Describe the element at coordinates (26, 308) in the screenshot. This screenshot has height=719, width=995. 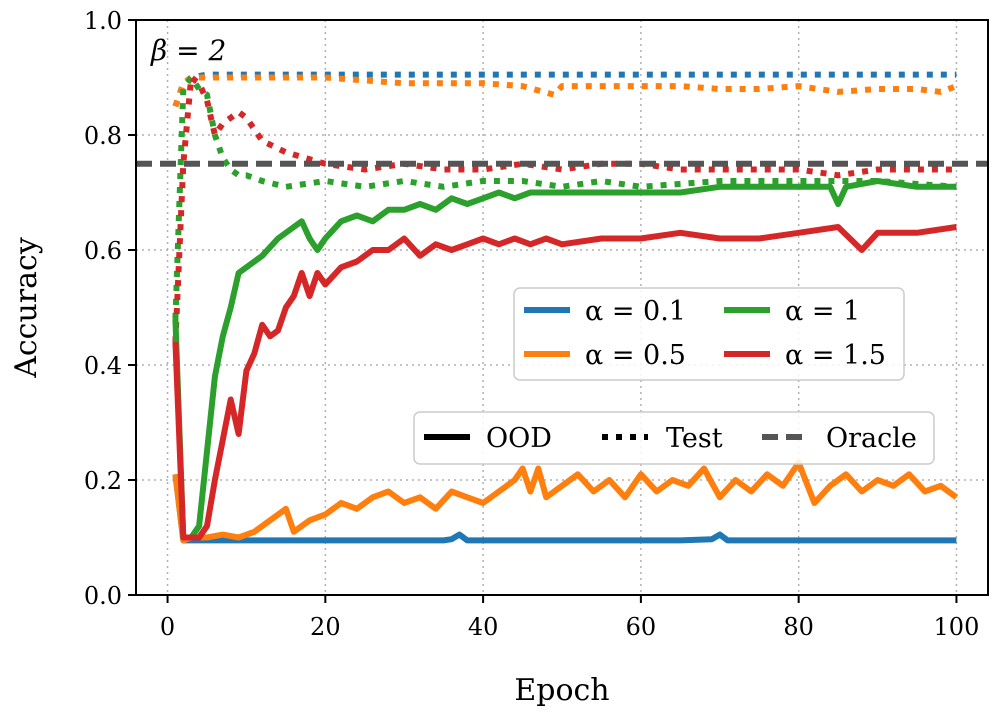
I see `y-axis-label: Accuracy` at that location.